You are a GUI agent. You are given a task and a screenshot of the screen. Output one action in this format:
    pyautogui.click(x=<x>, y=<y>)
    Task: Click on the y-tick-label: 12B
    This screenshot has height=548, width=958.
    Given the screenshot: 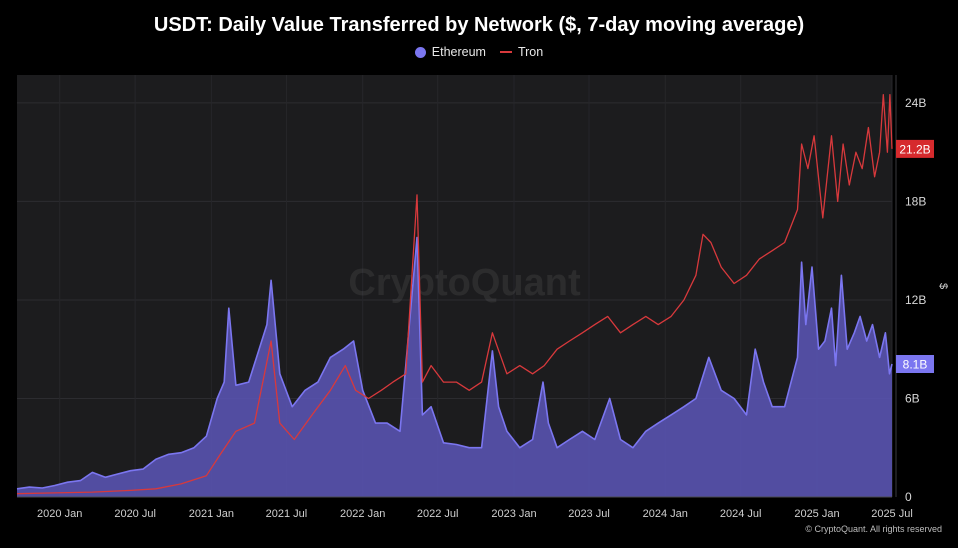 What is the action you would take?
    pyautogui.click(x=915, y=300)
    